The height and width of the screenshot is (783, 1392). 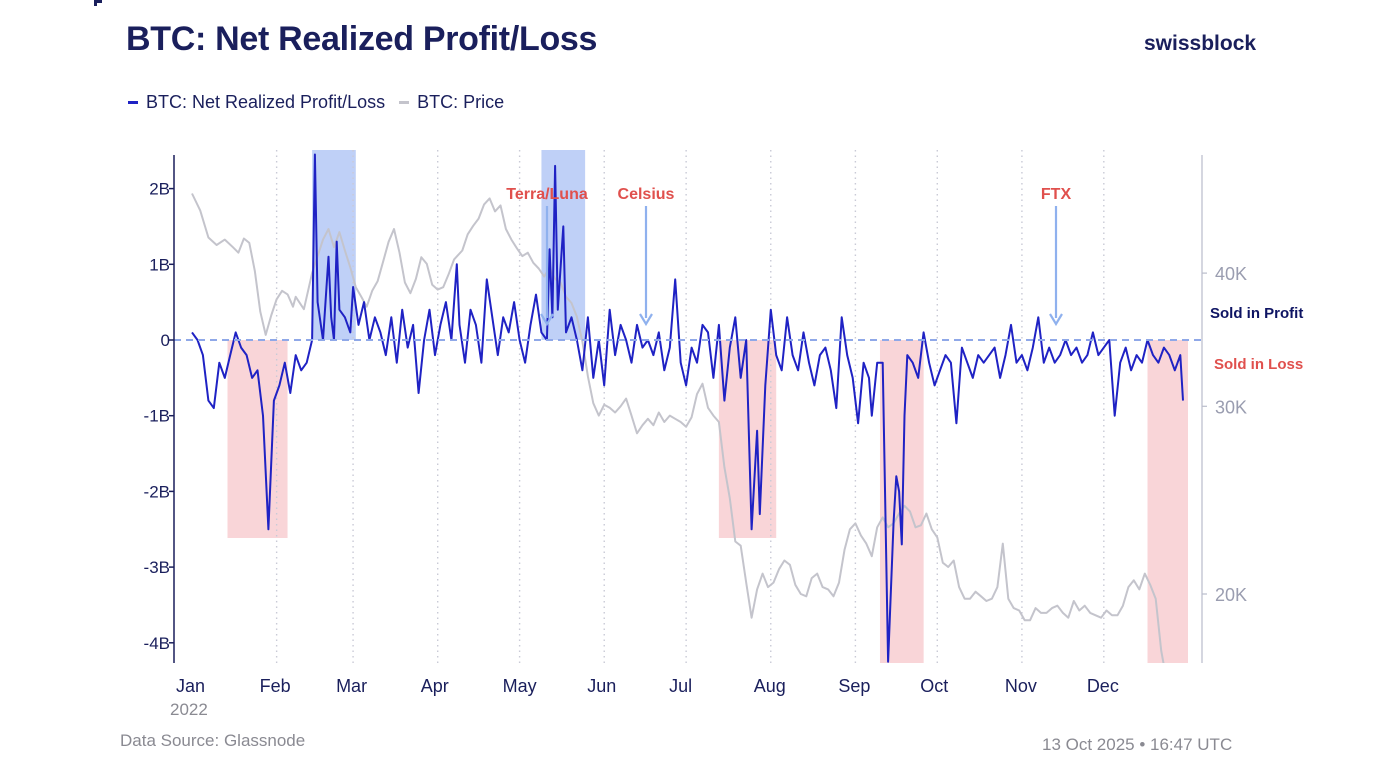 What do you see at coordinates (1021, 686) in the screenshot?
I see `x-axis-tick-label: Nov` at bounding box center [1021, 686].